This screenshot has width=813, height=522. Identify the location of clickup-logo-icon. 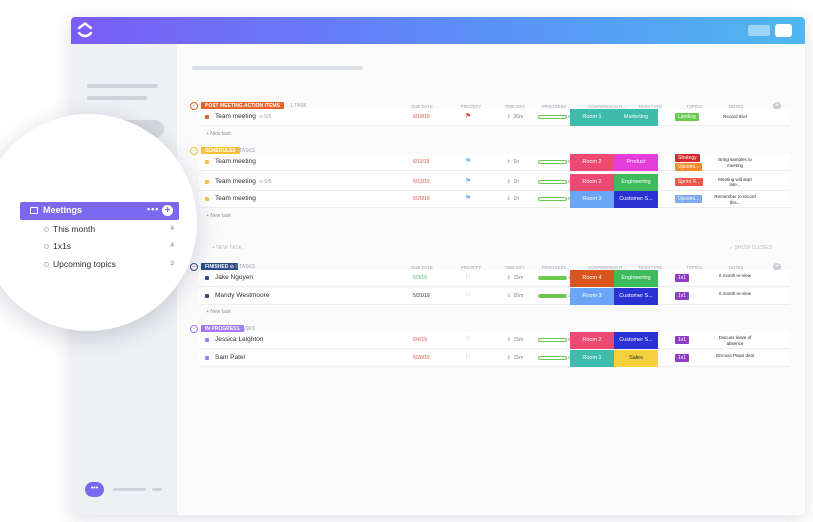
(85, 30).